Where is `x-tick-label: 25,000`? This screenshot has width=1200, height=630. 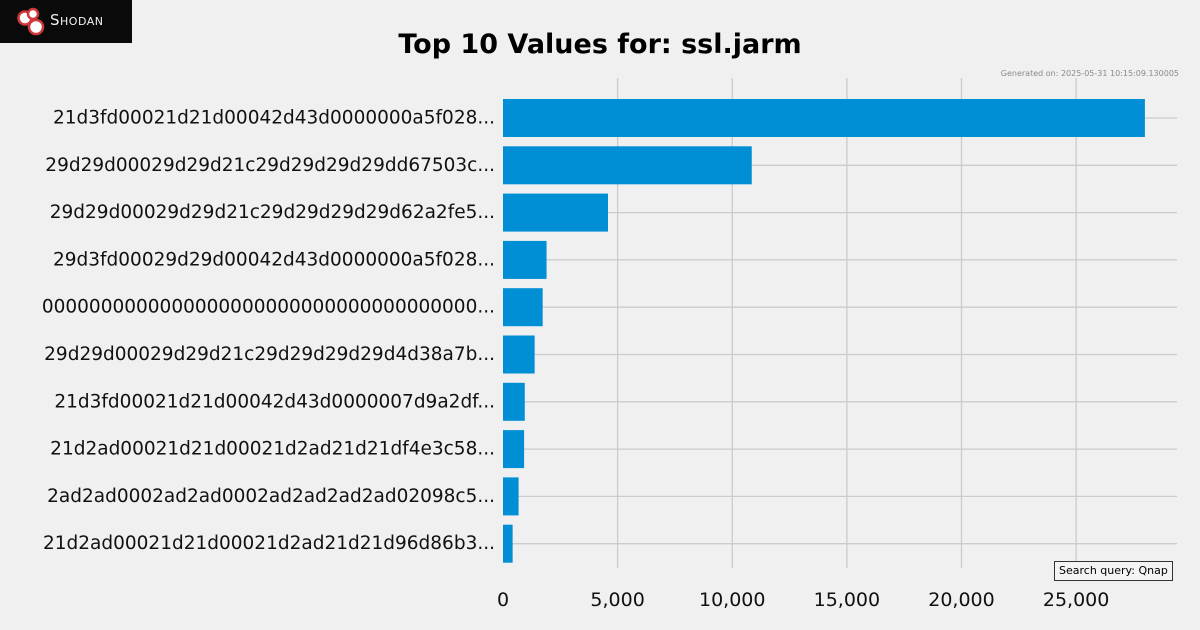
x-tick-label: 25,000 is located at coordinates (1076, 600).